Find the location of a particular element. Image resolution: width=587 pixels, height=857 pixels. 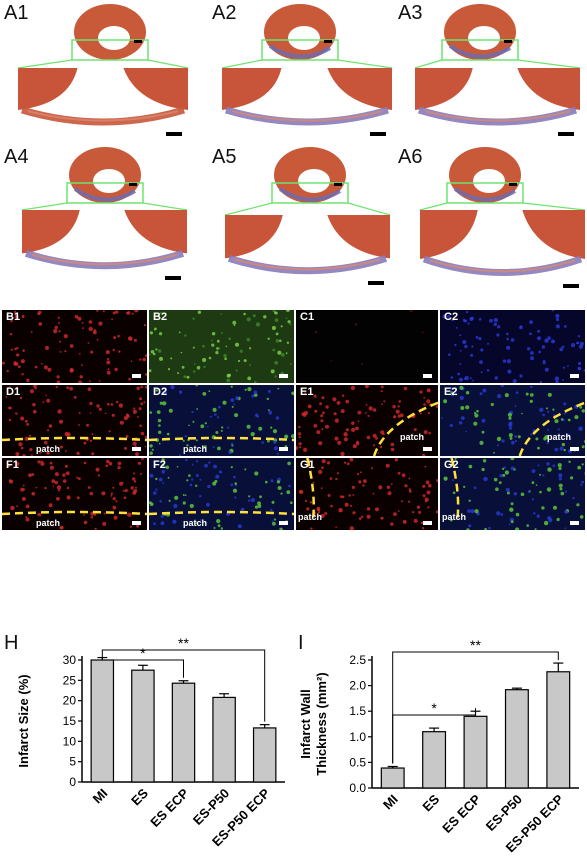

micrograph-g1: patch G1 is located at coordinates (367, 494).